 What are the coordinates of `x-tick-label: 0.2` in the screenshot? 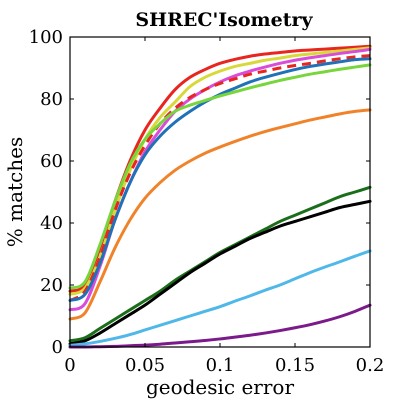 It's located at (370, 365).